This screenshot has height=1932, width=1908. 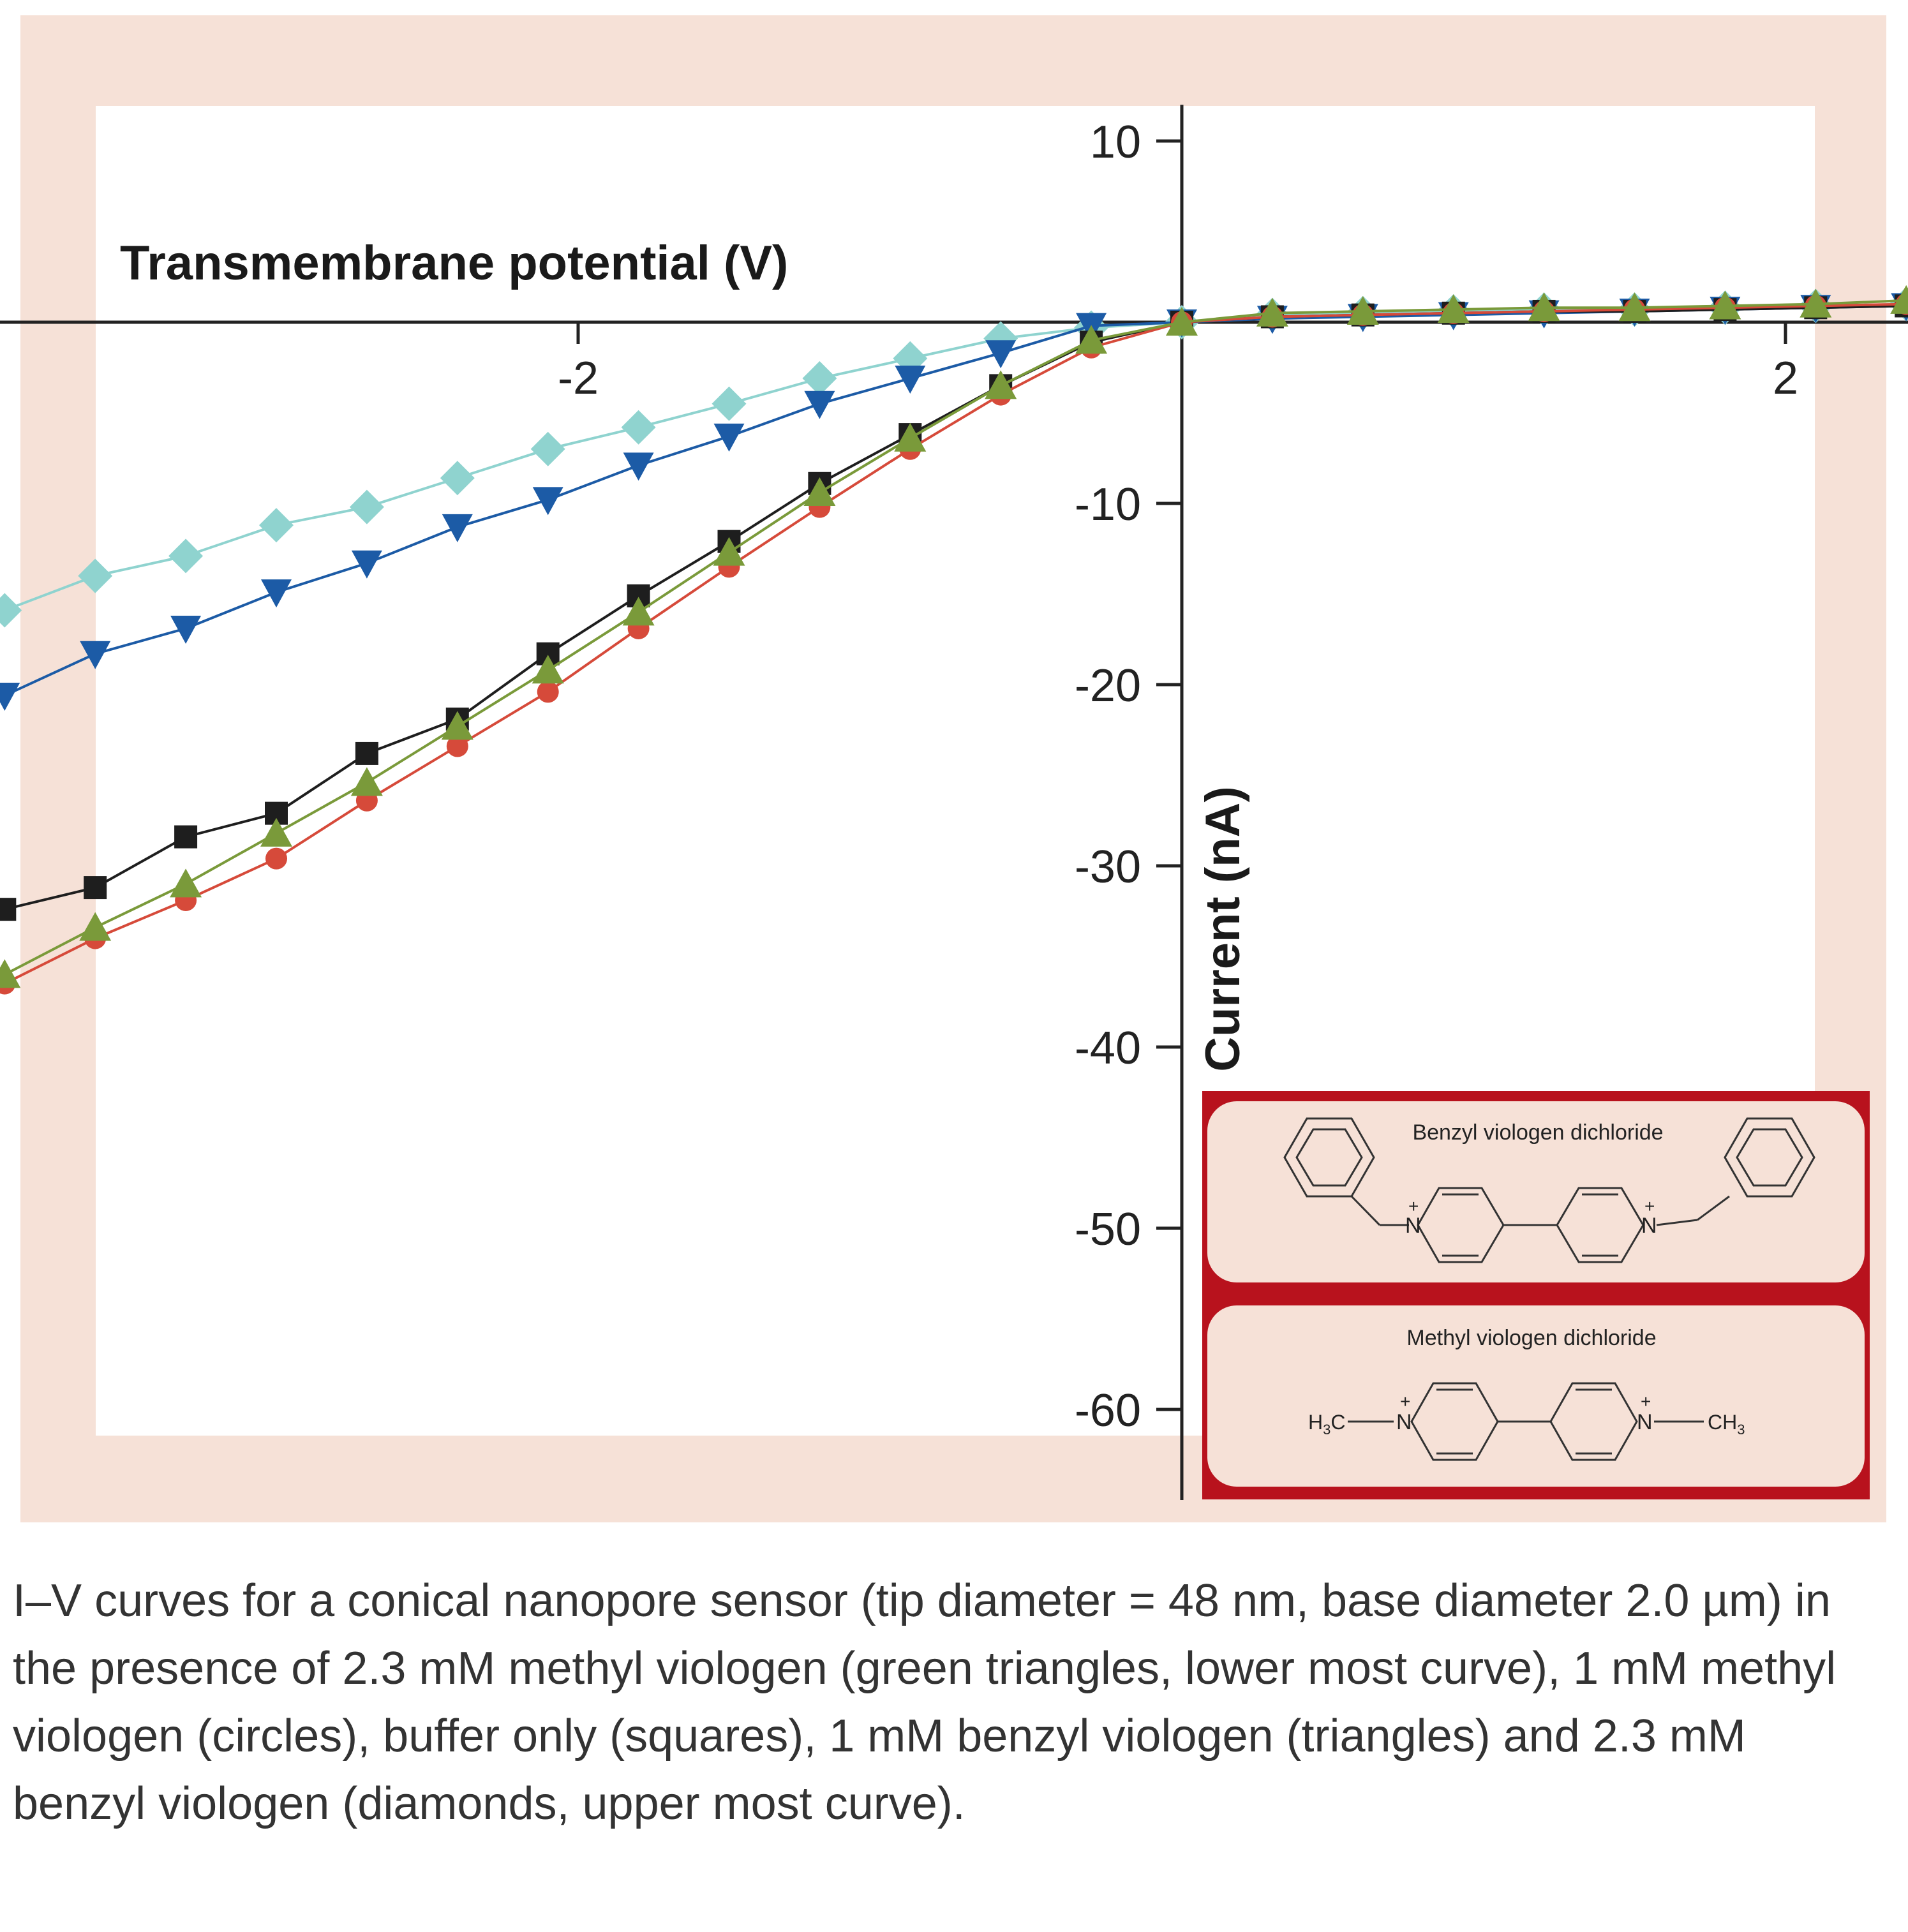 I want to click on benzyl-n-left: N, so click(x=1413, y=1226).